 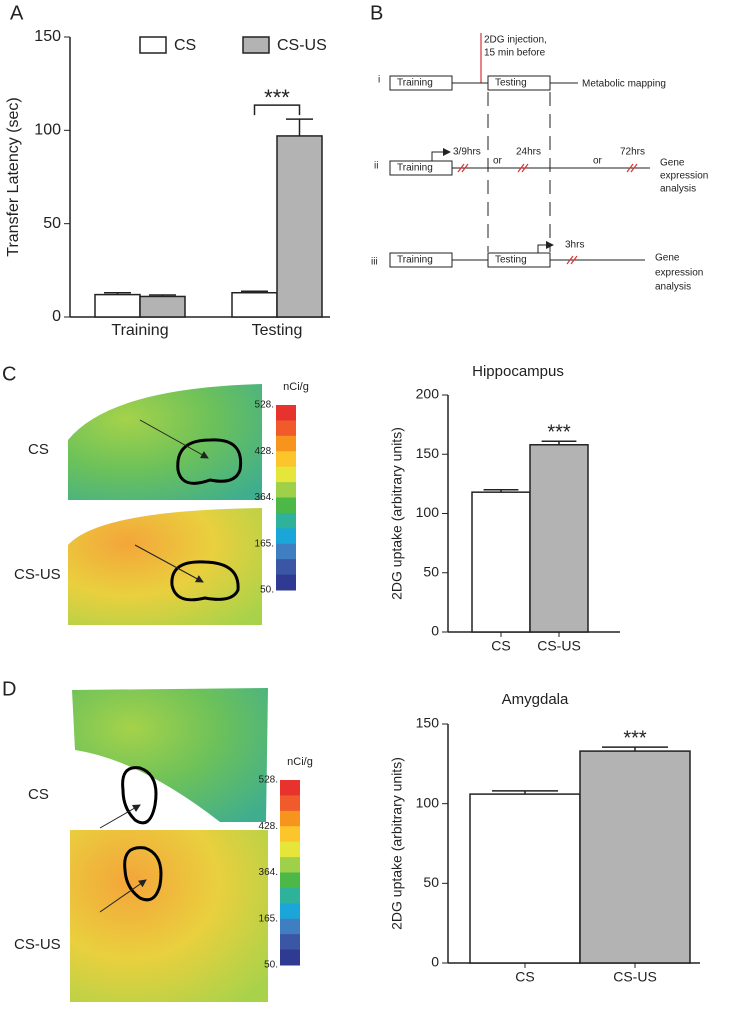 What do you see at coordinates (535, 699) in the screenshot?
I see `chart-title: Amygdala` at bounding box center [535, 699].